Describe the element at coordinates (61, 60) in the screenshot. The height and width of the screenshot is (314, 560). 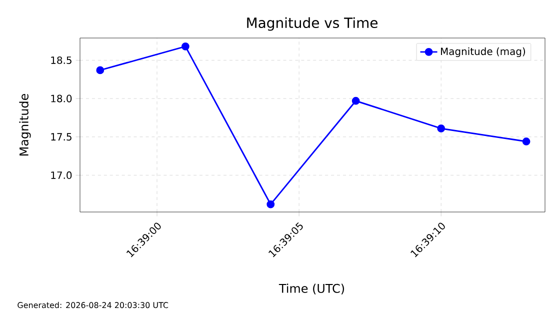
I see `y-tick-label: 18.5` at that location.